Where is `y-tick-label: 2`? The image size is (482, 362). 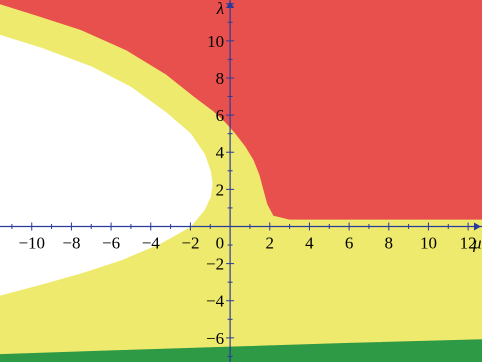 y-tick-label: 2 is located at coordinates (220, 189).